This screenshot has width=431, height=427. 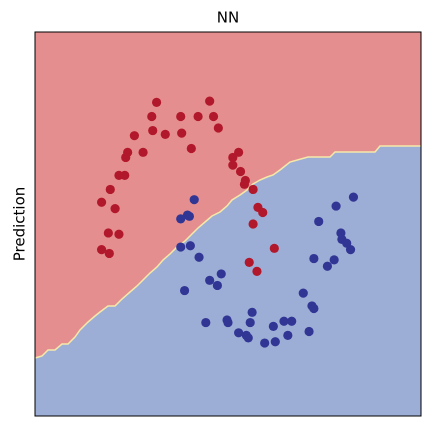 I want to click on chart-title: NN, so click(x=228, y=18).